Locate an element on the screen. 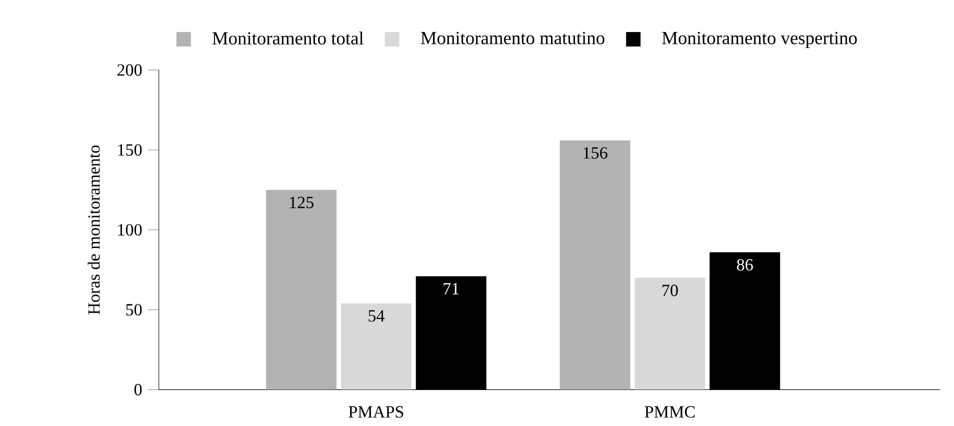 The height and width of the screenshot is (426, 954). data-label: 125 is located at coordinates (302, 202).